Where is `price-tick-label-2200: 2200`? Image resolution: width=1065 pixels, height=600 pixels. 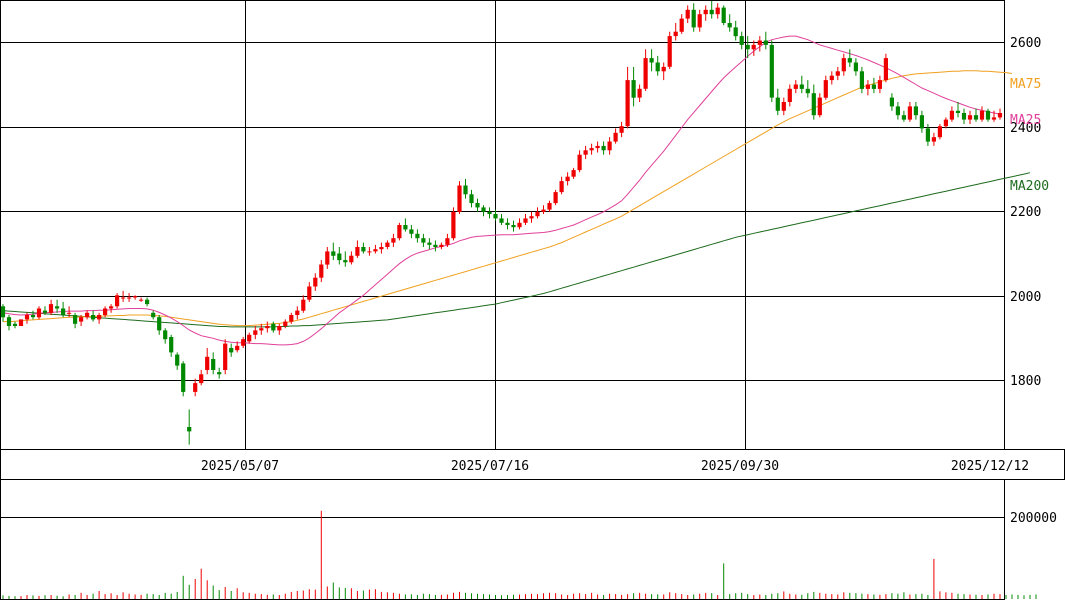 price-tick-label-2200: 2200 is located at coordinates (1025, 212).